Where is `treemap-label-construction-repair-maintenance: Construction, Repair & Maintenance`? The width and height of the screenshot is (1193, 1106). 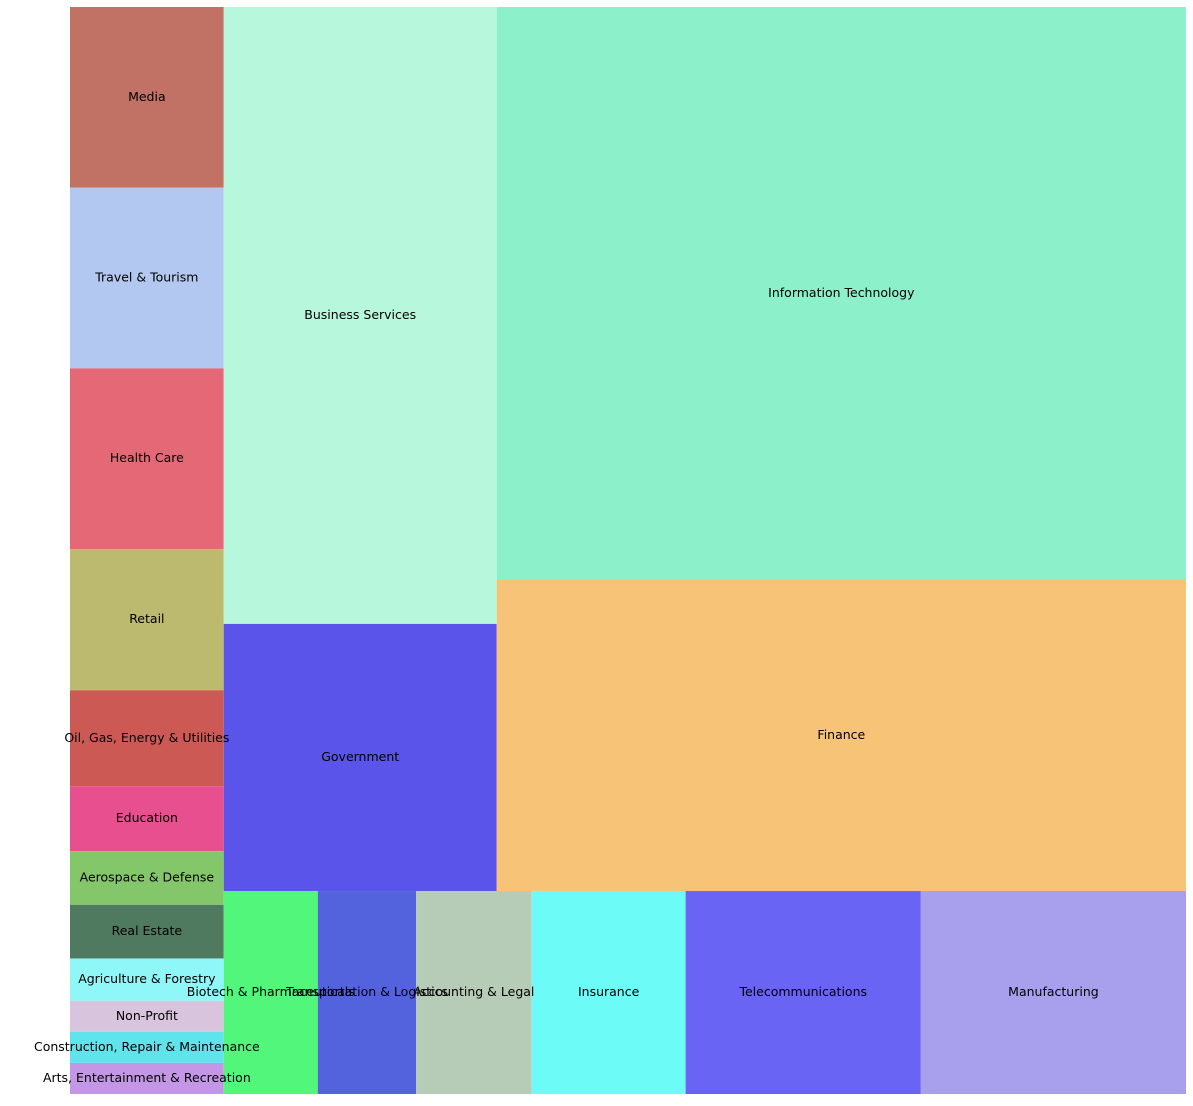
treemap-label-construction-repair-maintenance: Construction, Repair & Maintenance is located at coordinates (147, 1046).